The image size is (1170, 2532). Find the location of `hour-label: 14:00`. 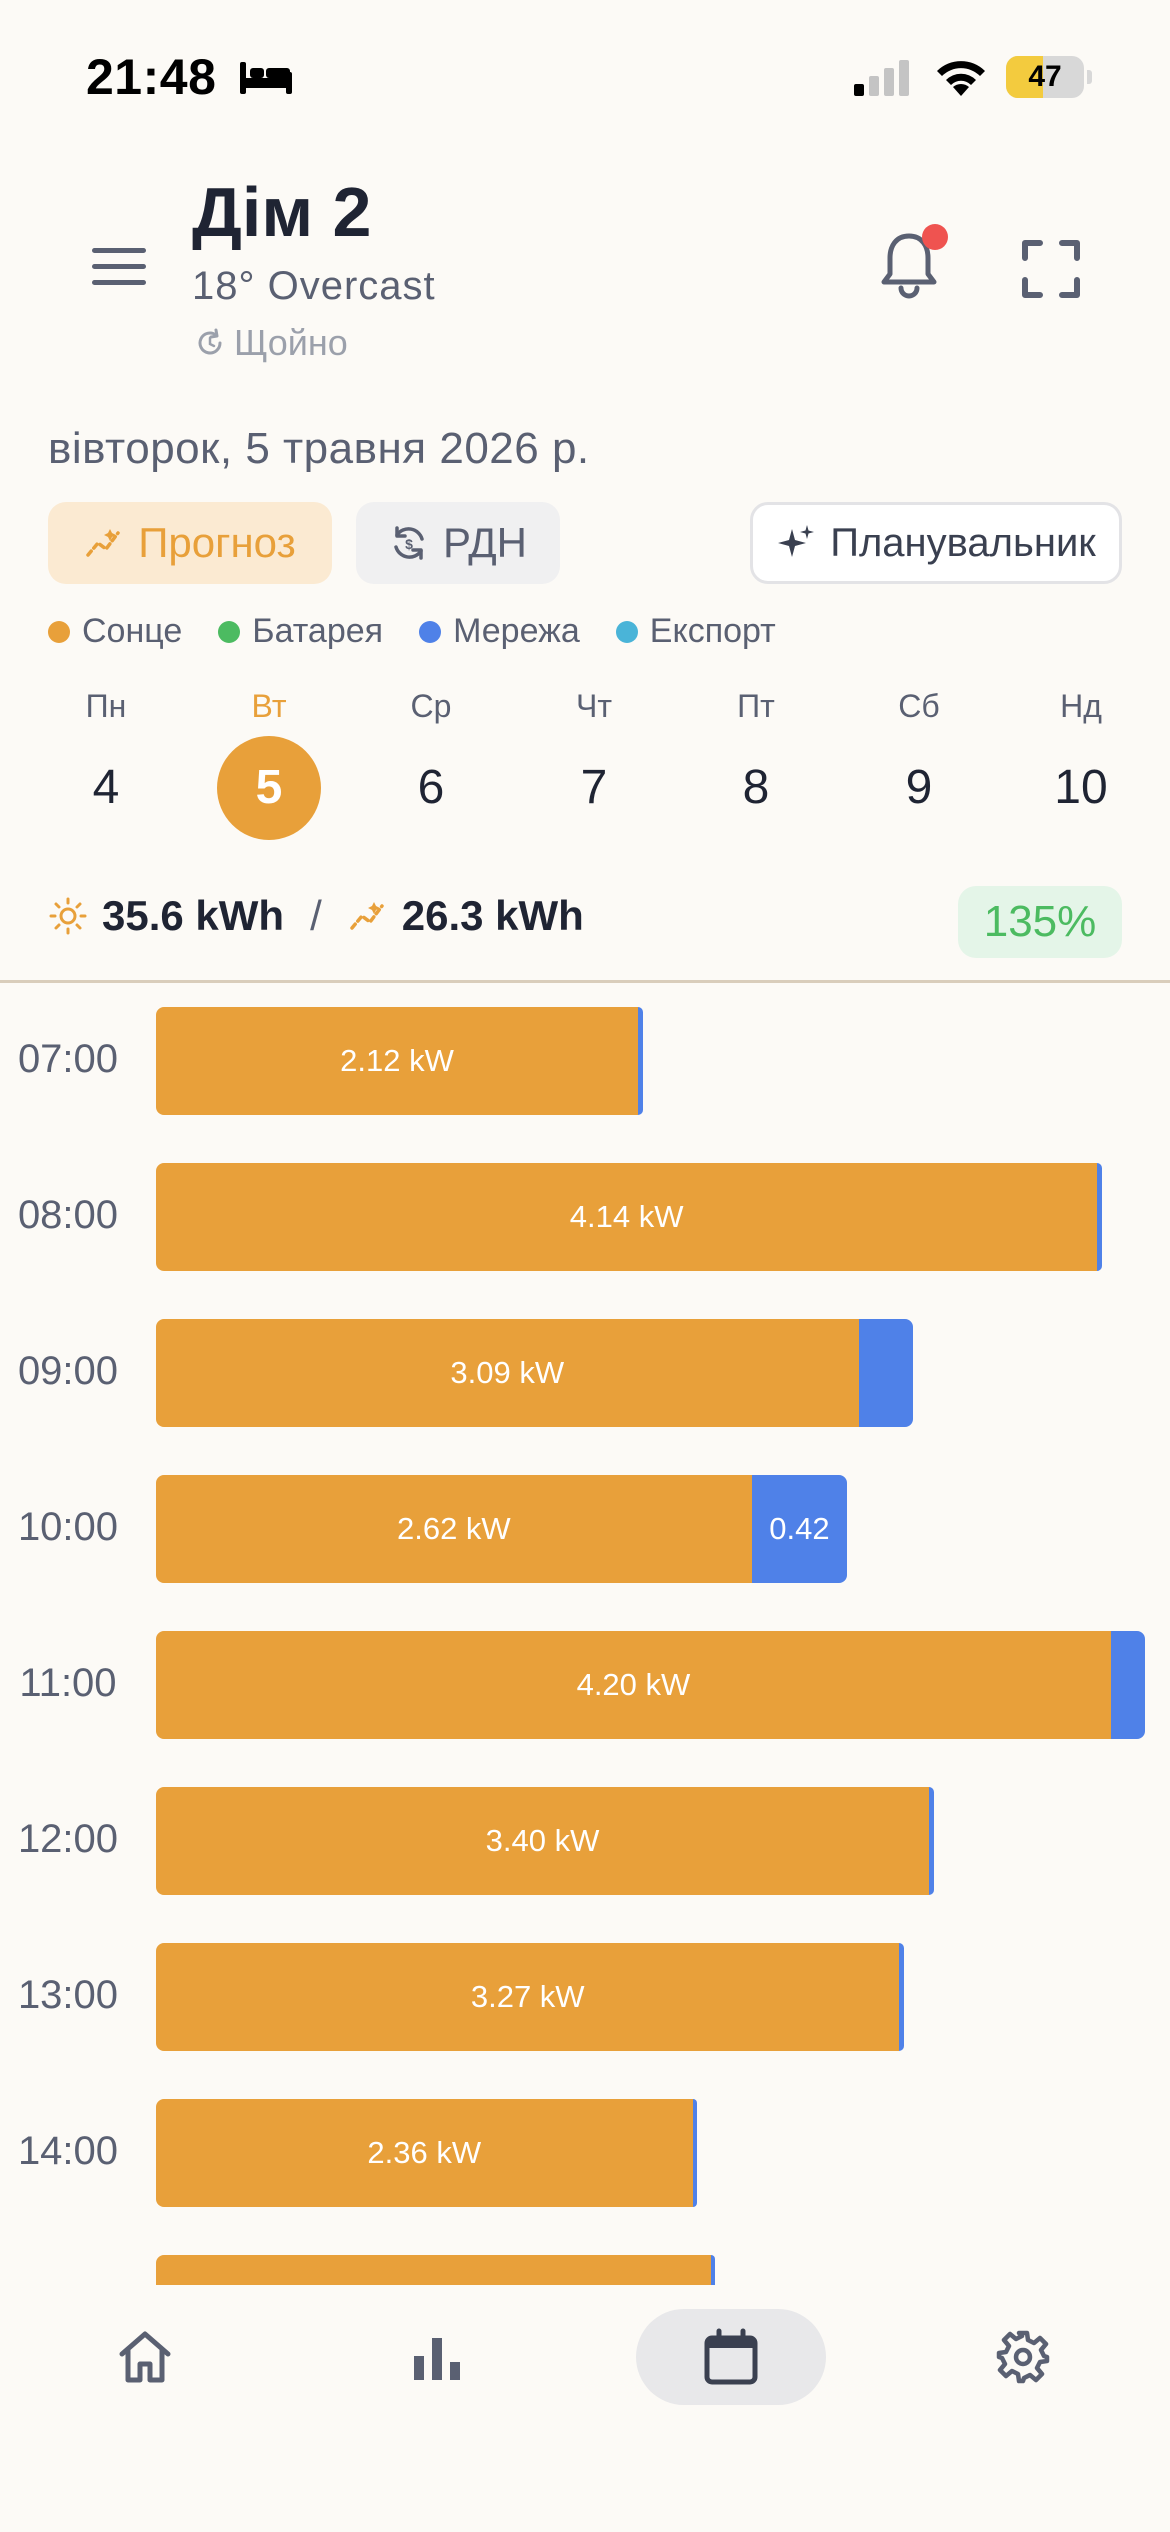

hour-label: 14:00 is located at coordinates (68, 2151).